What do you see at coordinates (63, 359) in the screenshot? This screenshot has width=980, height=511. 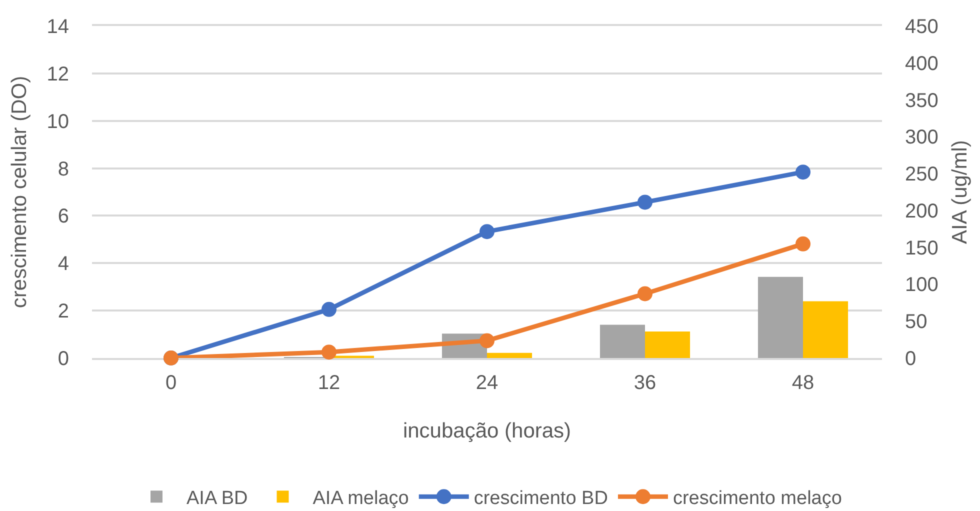 I see `y-tick-label: 0` at bounding box center [63, 359].